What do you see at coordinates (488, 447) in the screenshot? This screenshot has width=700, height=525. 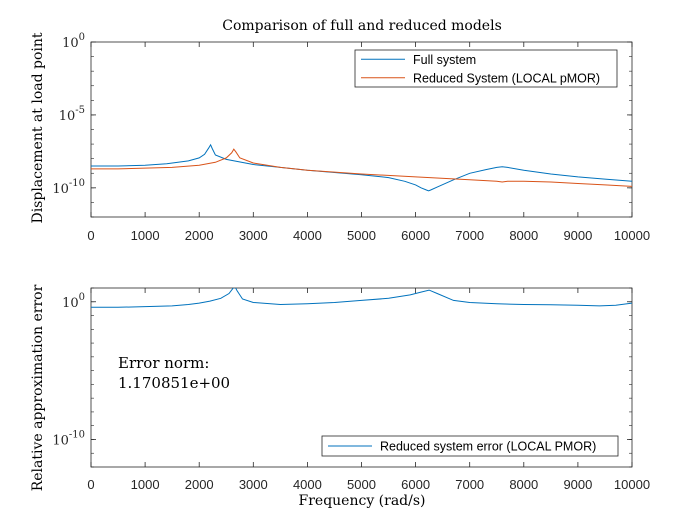 I see `legend-label-1: Reduced system error (LOCAL PMOR)` at bounding box center [488, 447].